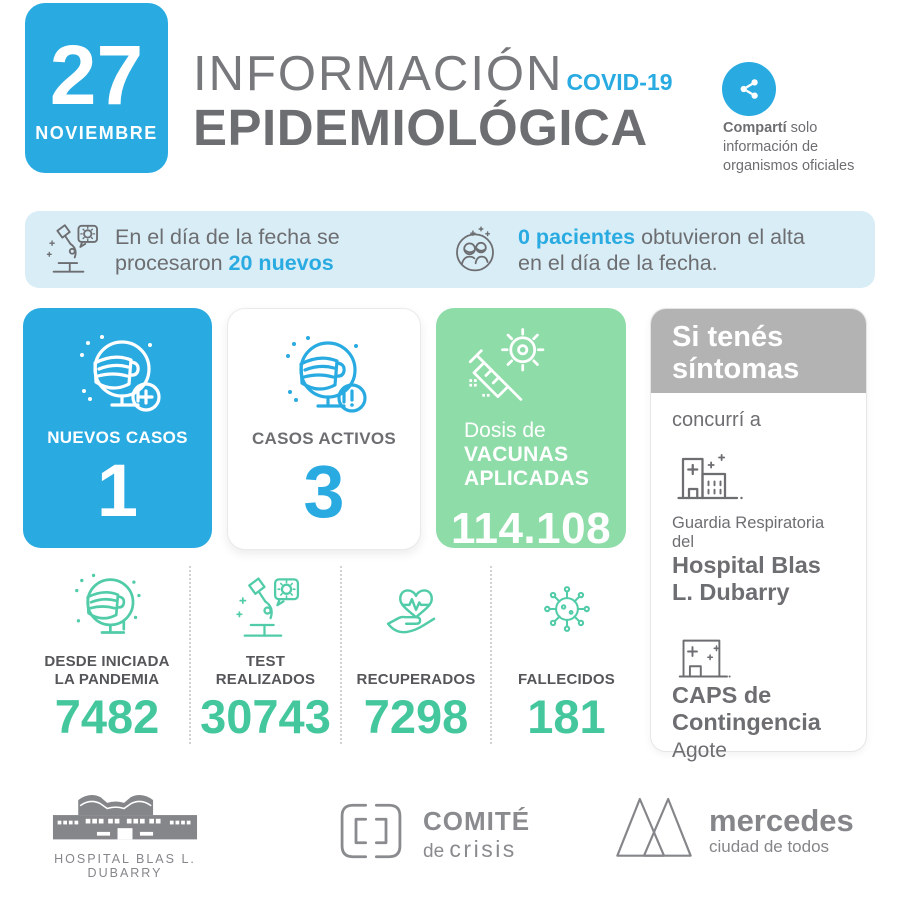 The width and height of the screenshot is (900, 900). Describe the element at coordinates (771, 147) in the screenshot. I see `share-caption-line2: información de` at that location.